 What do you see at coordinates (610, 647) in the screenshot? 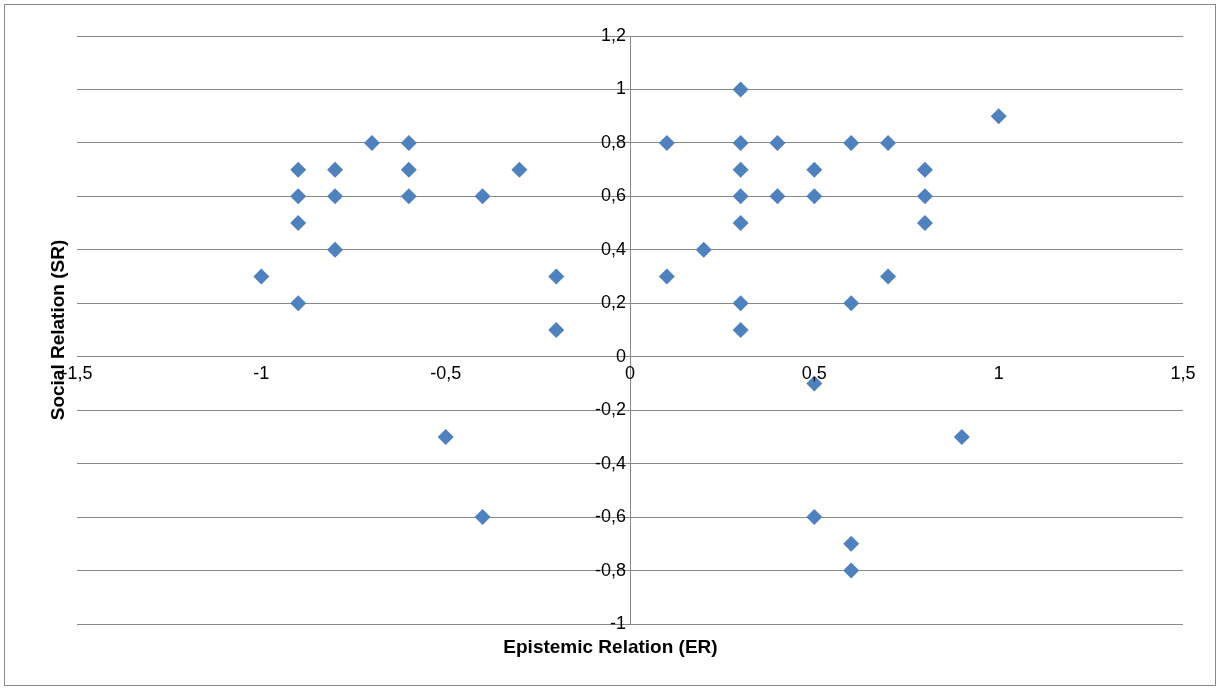
I see `x-axis-title: Epistemic Relation (ER)` at bounding box center [610, 647].